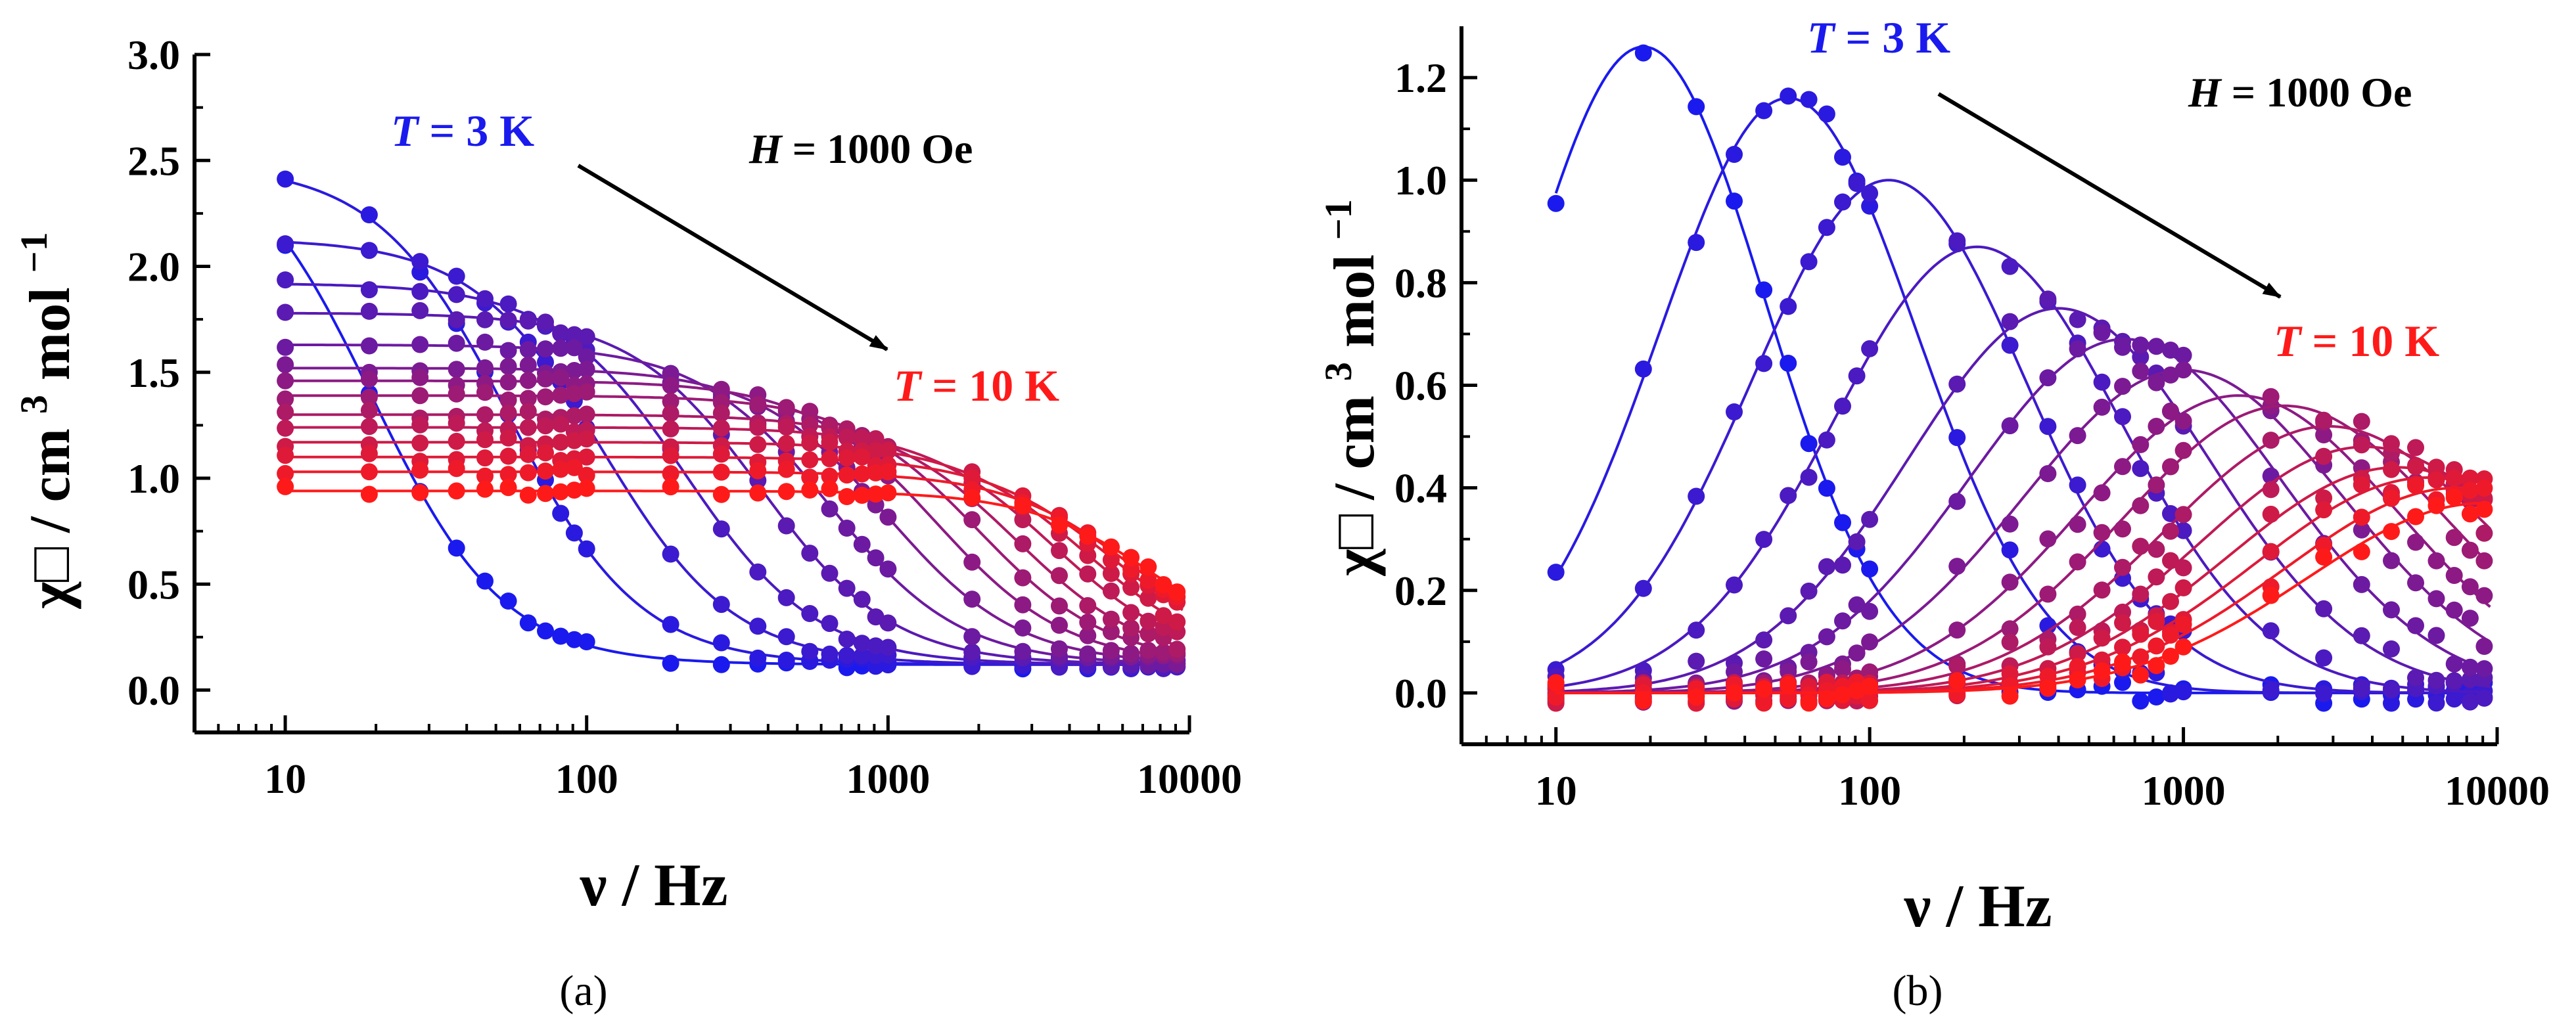  What do you see at coordinates (653, 884) in the screenshot?
I see `chart-a-xlabel: ν / Hz` at bounding box center [653, 884].